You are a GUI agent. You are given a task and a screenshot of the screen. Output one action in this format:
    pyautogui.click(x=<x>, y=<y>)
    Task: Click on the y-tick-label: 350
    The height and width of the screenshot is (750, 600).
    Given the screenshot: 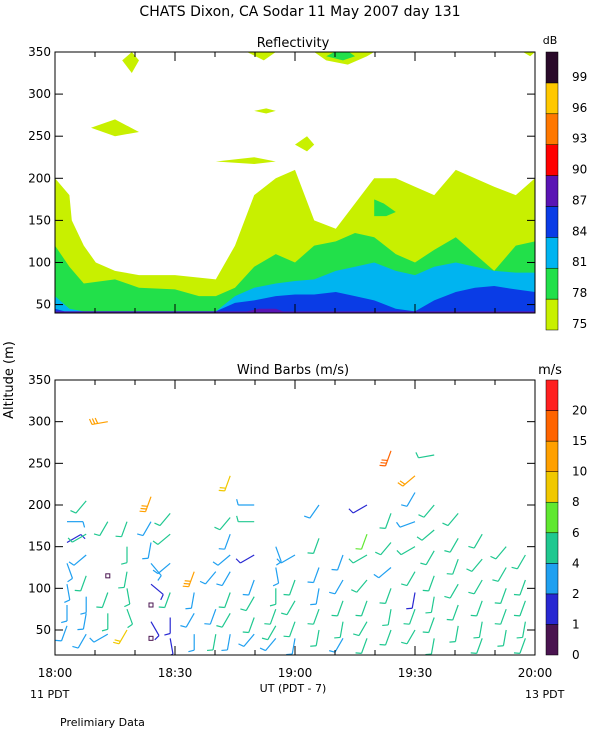 What is the action you would take?
    pyautogui.click(x=39, y=52)
    